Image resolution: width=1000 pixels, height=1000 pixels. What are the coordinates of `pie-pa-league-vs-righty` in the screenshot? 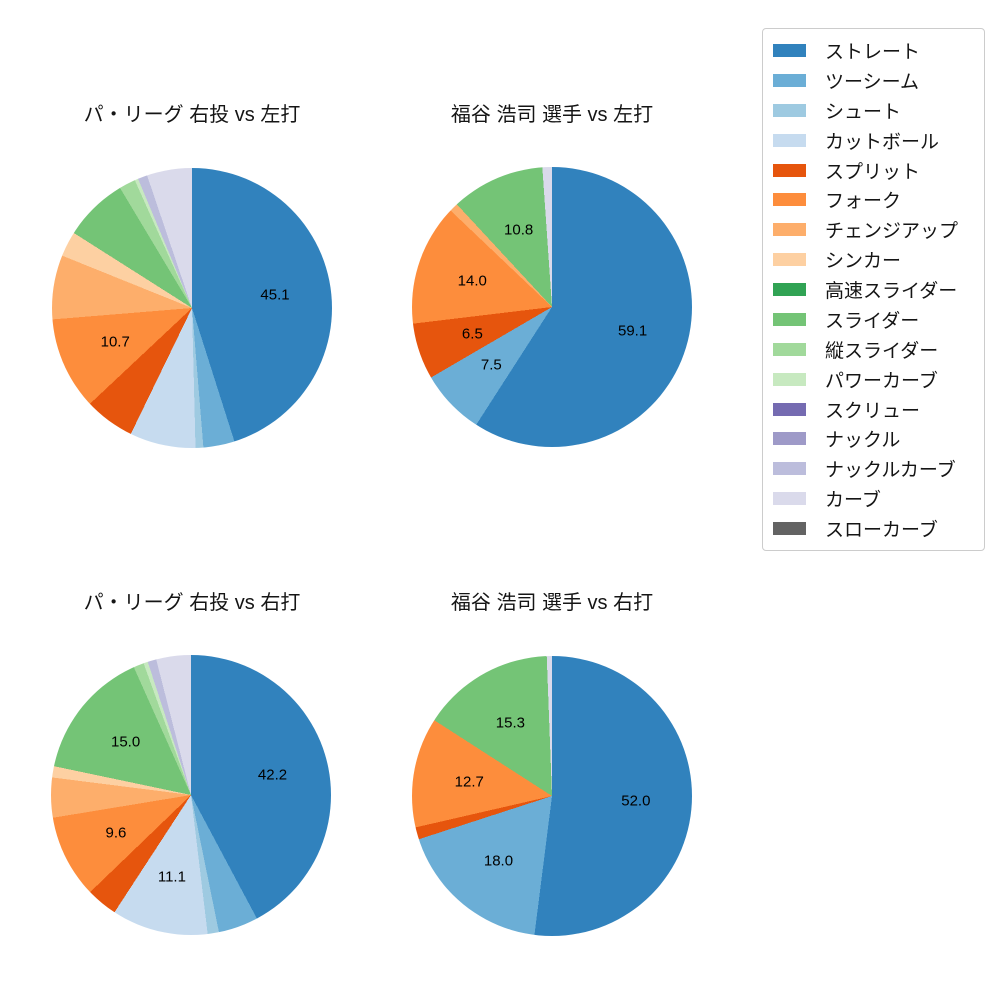 It's located at (191, 795).